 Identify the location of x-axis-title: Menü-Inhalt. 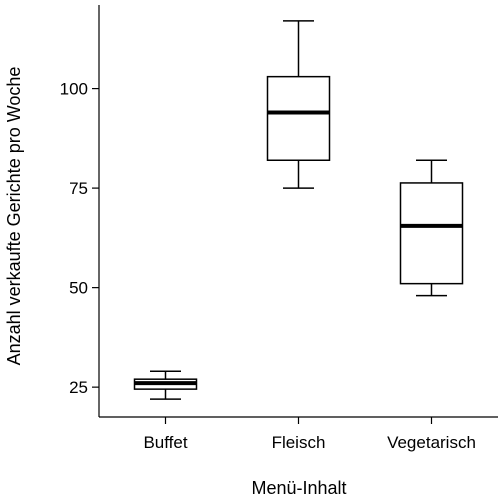
(298, 488).